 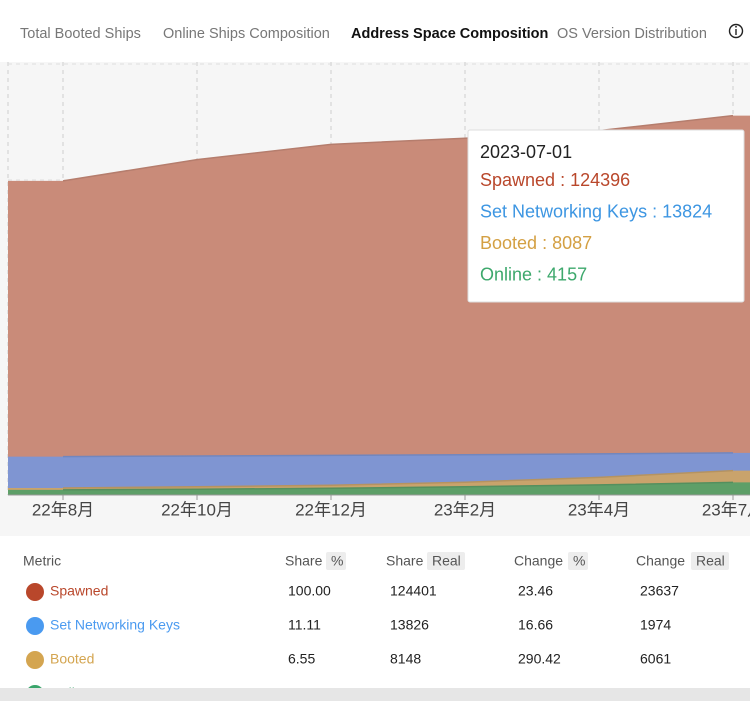 What do you see at coordinates (526, 152) in the screenshot?
I see `tooltip-date: 2023-07-01` at bounding box center [526, 152].